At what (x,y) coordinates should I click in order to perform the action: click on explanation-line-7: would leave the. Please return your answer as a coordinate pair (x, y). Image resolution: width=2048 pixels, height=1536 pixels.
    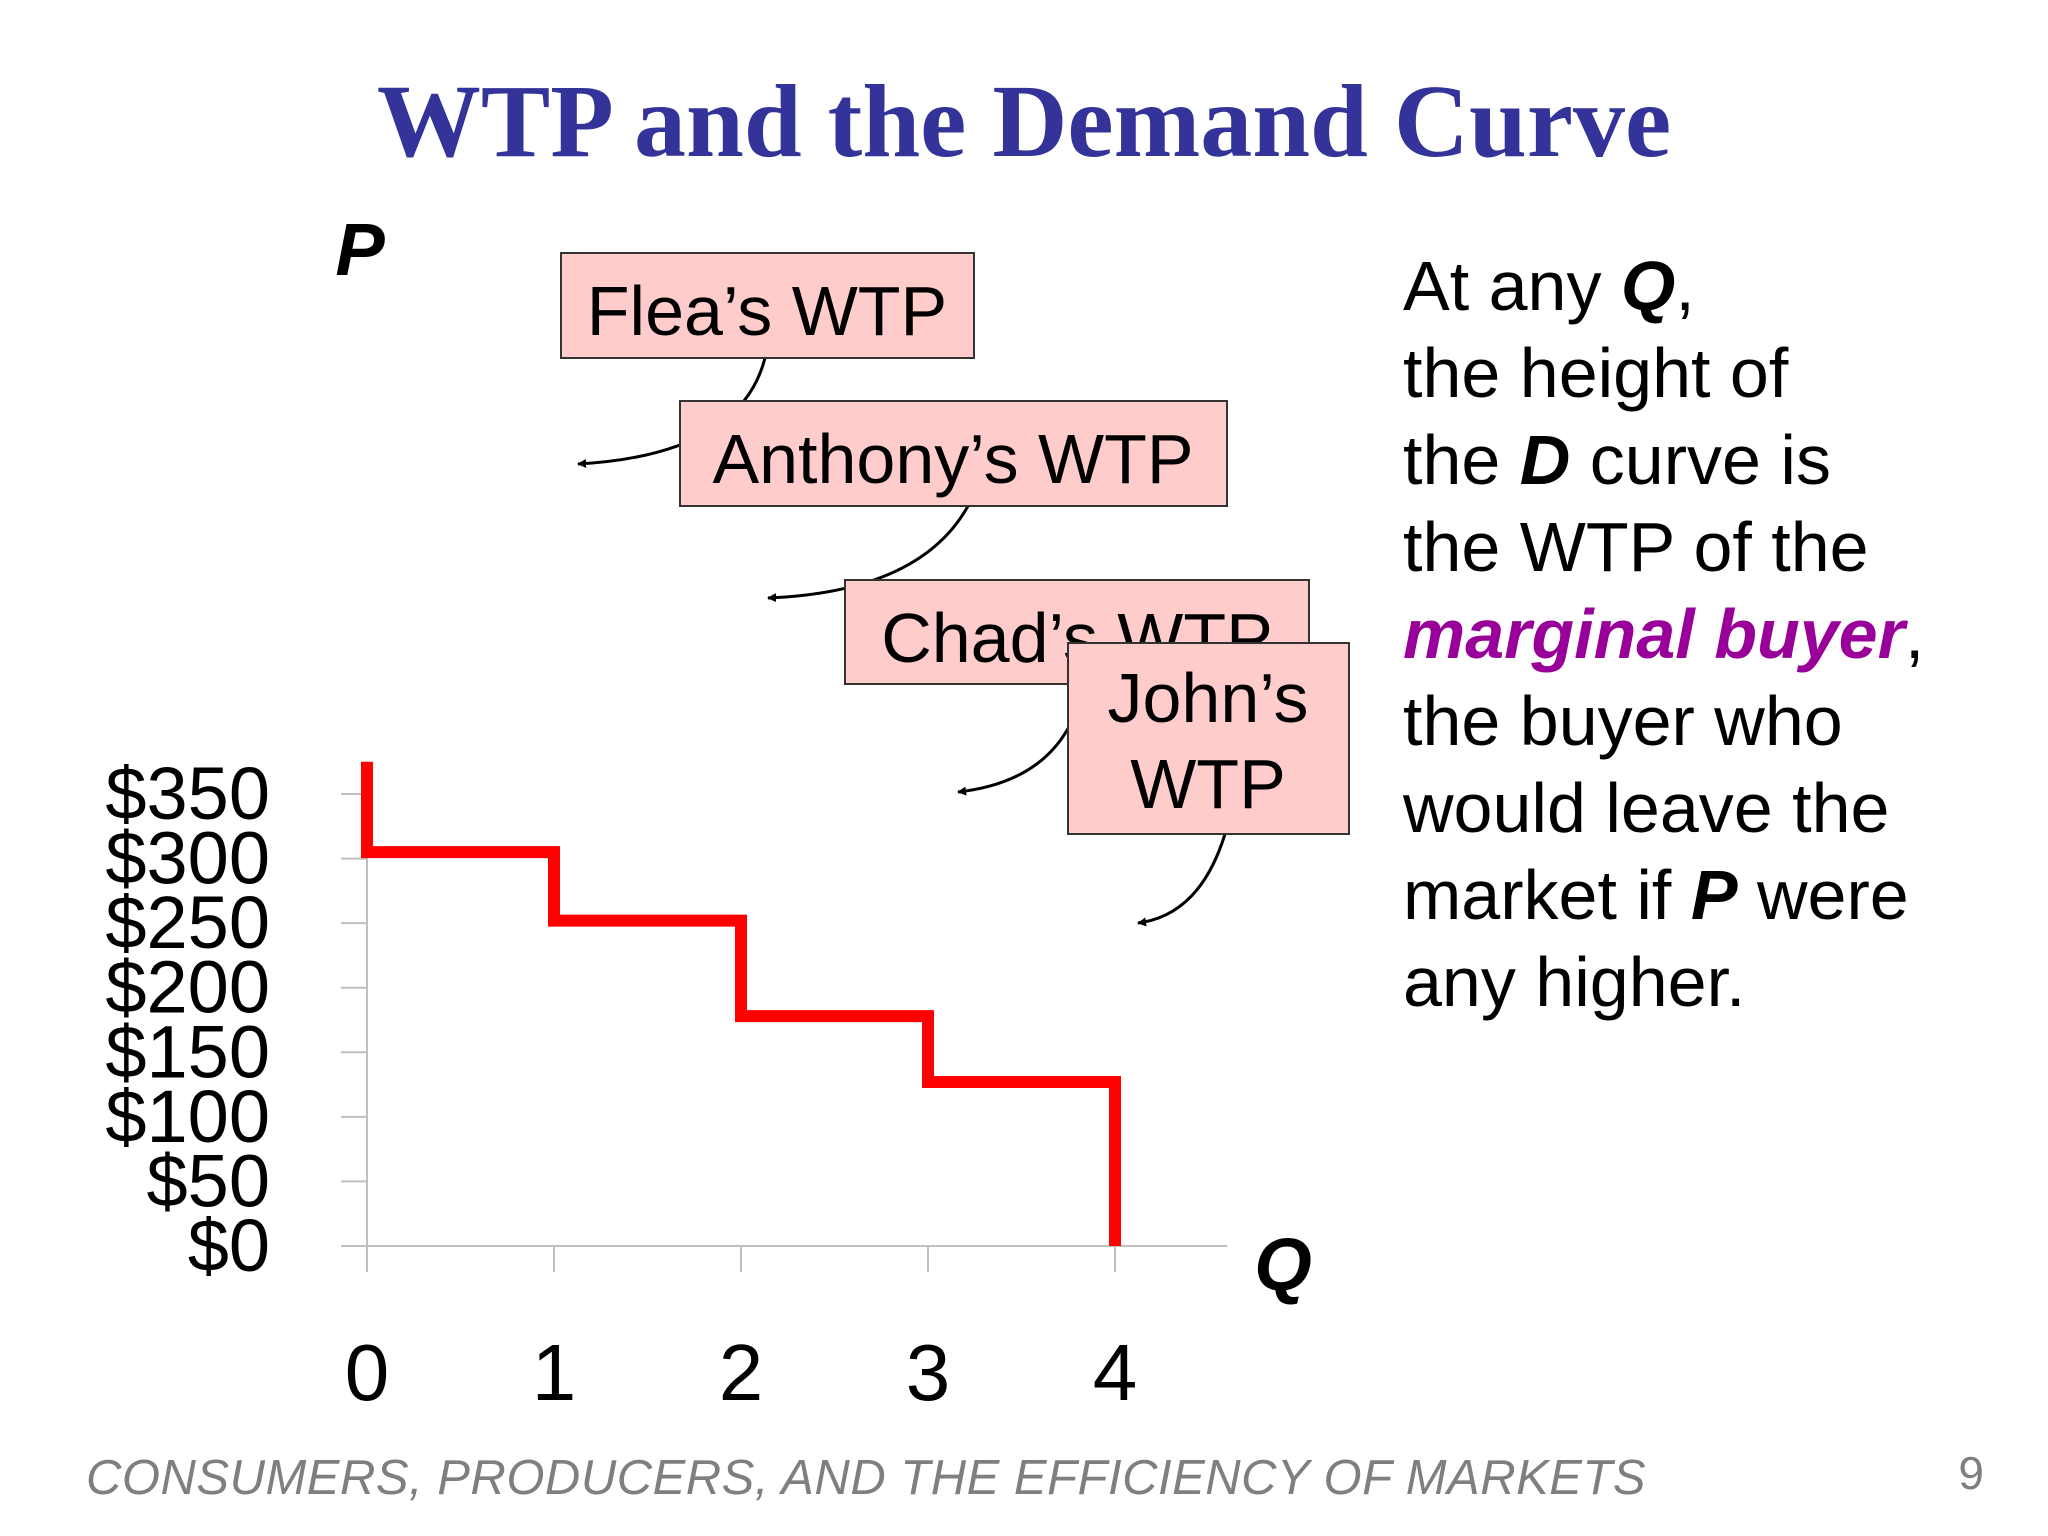
    Looking at the image, I should click on (1646, 808).